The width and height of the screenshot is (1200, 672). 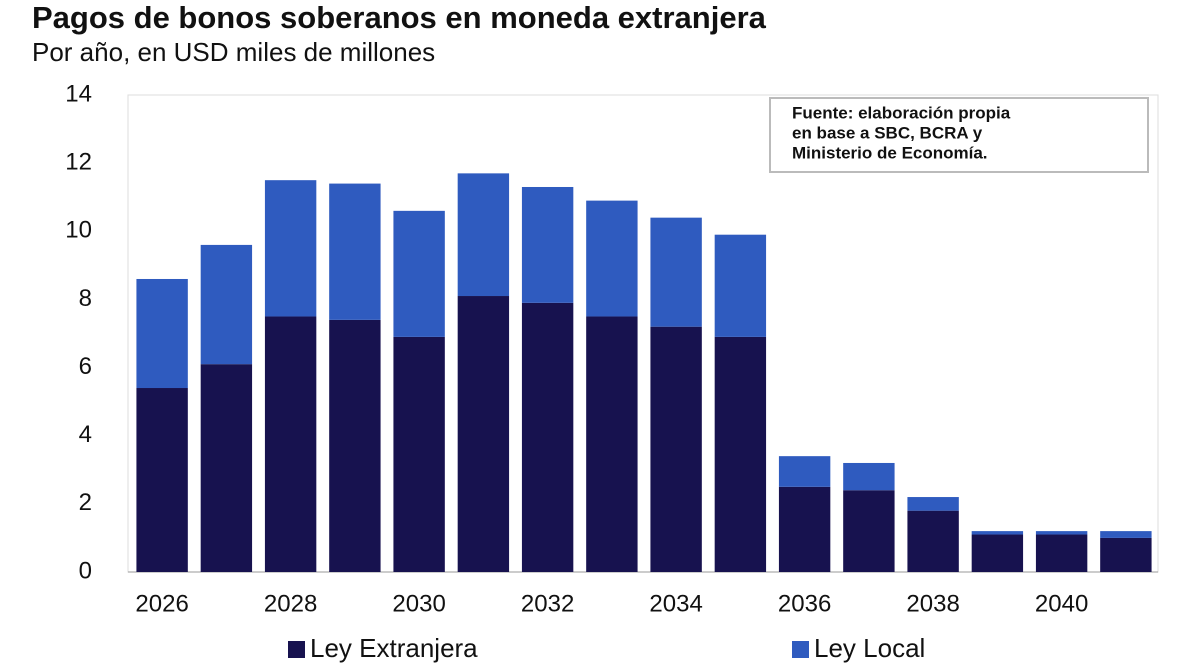 What do you see at coordinates (78, 161) in the screenshot?
I see `y-tick-label: 12` at bounding box center [78, 161].